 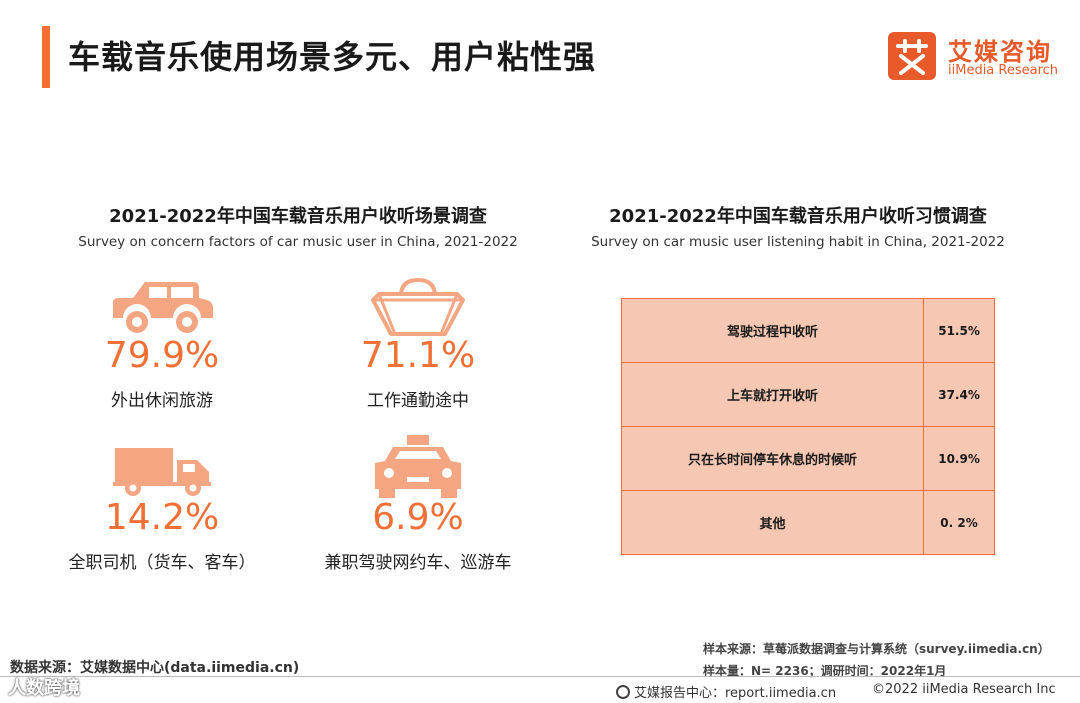 I want to click on sample-source: 样本来源：草莓派数据调查与计算系统（survey.iimedia.cn）, so click(x=876, y=649).